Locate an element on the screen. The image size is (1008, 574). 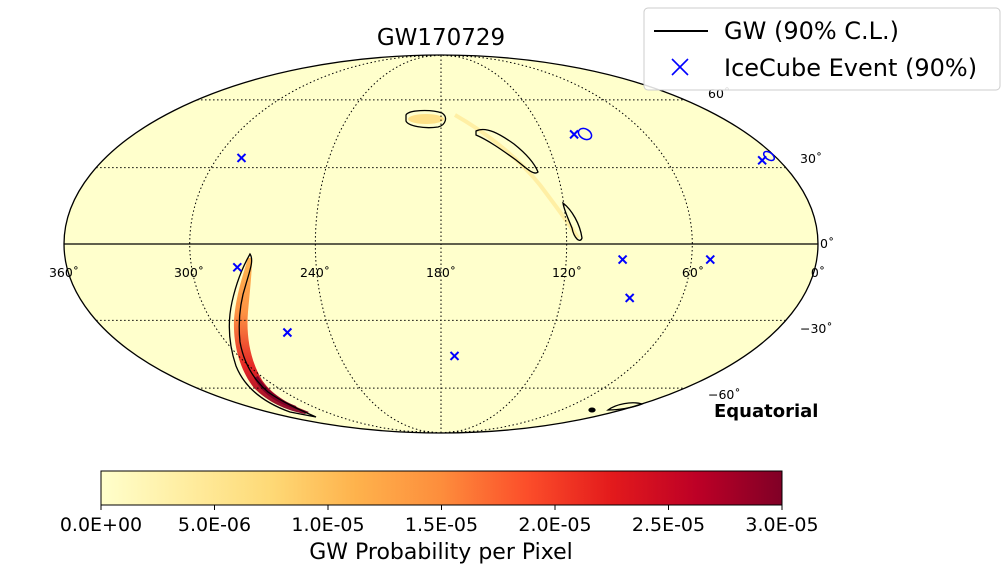
colorbar-tick-label: 1.5E-05 is located at coordinates (441, 525).